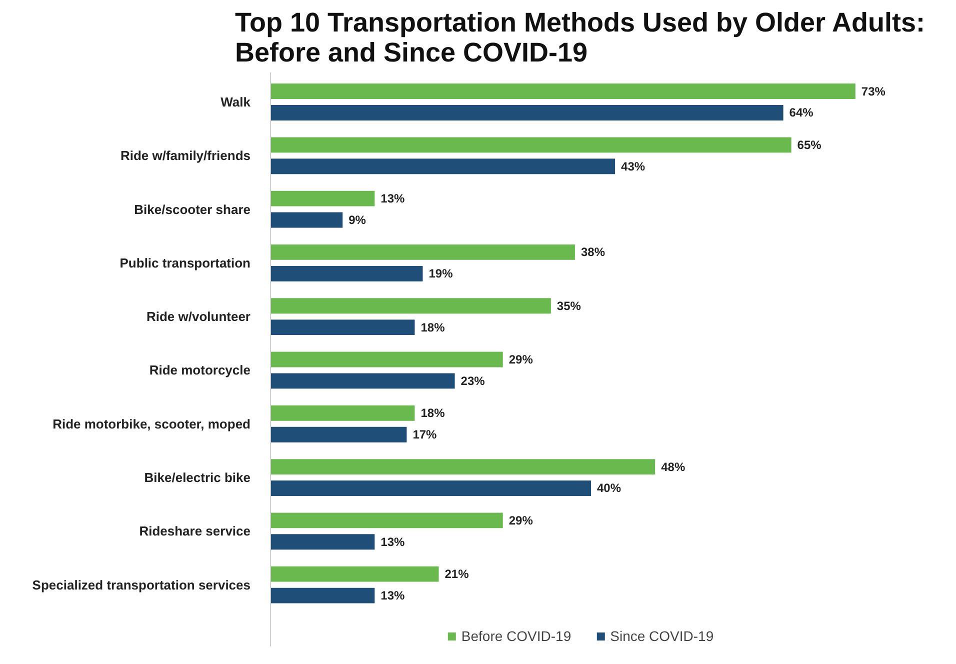 This screenshot has width=956, height=664. Describe the element at coordinates (873, 91) in the screenshot. I see `data-label: 73%` at that location.